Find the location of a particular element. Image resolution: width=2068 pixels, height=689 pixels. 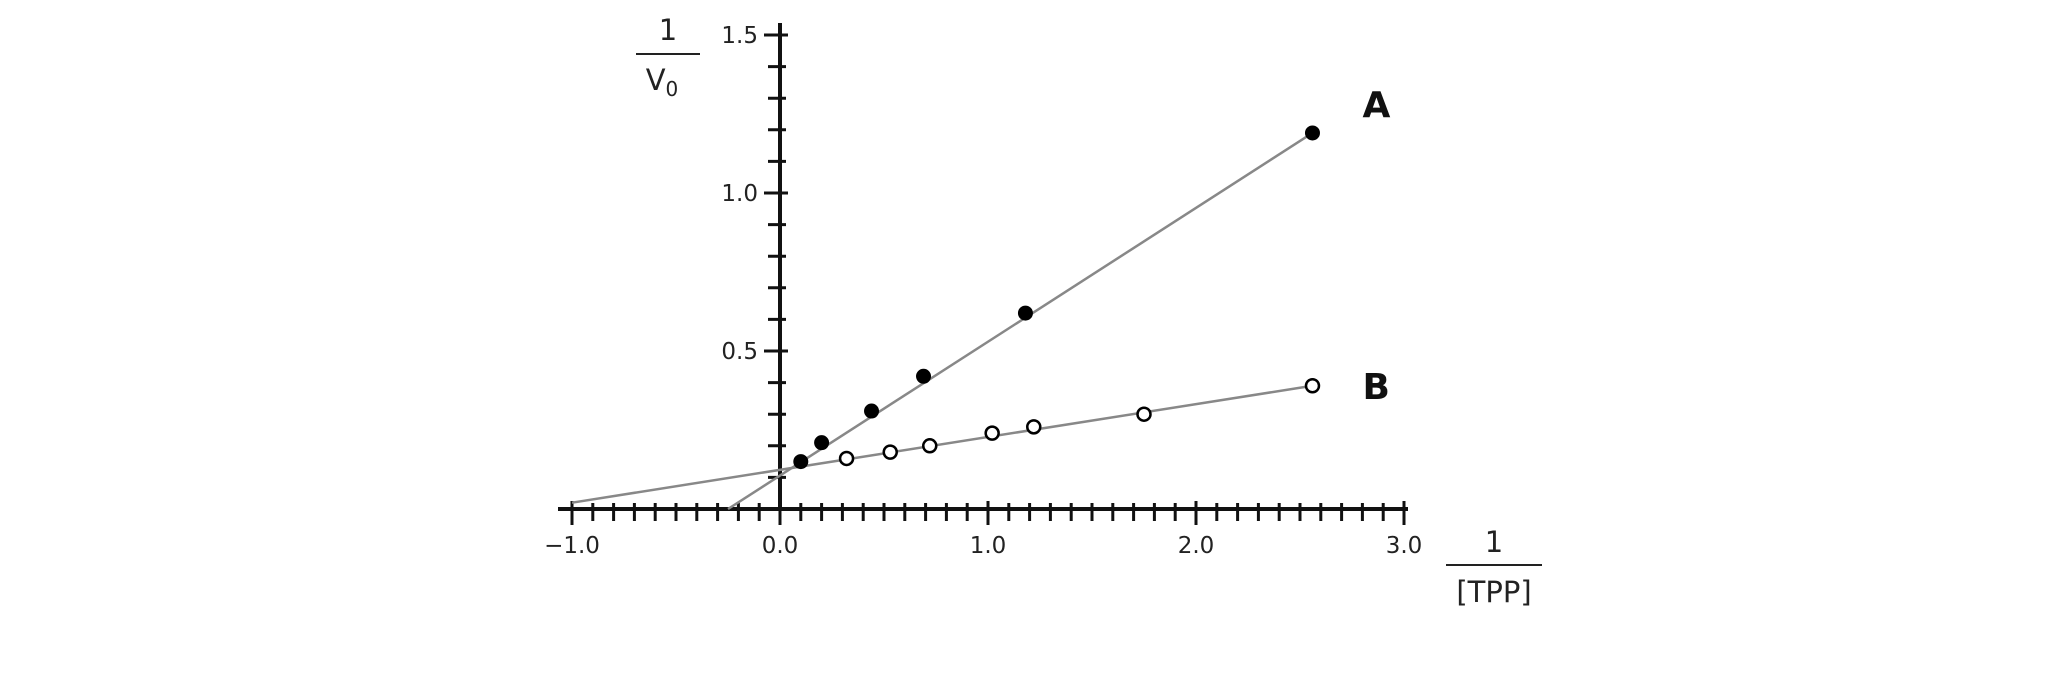

x-label-numerator: 1 is located at coordinates (1494, 542).